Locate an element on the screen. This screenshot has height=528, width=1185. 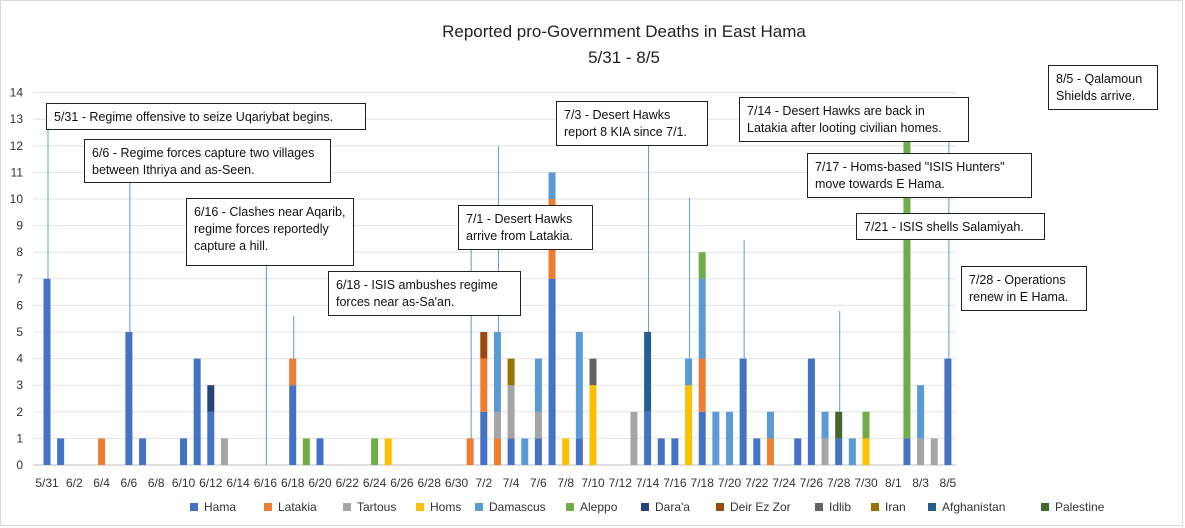
x-tick-label: 5/31 is located at coordinates (47, 483).